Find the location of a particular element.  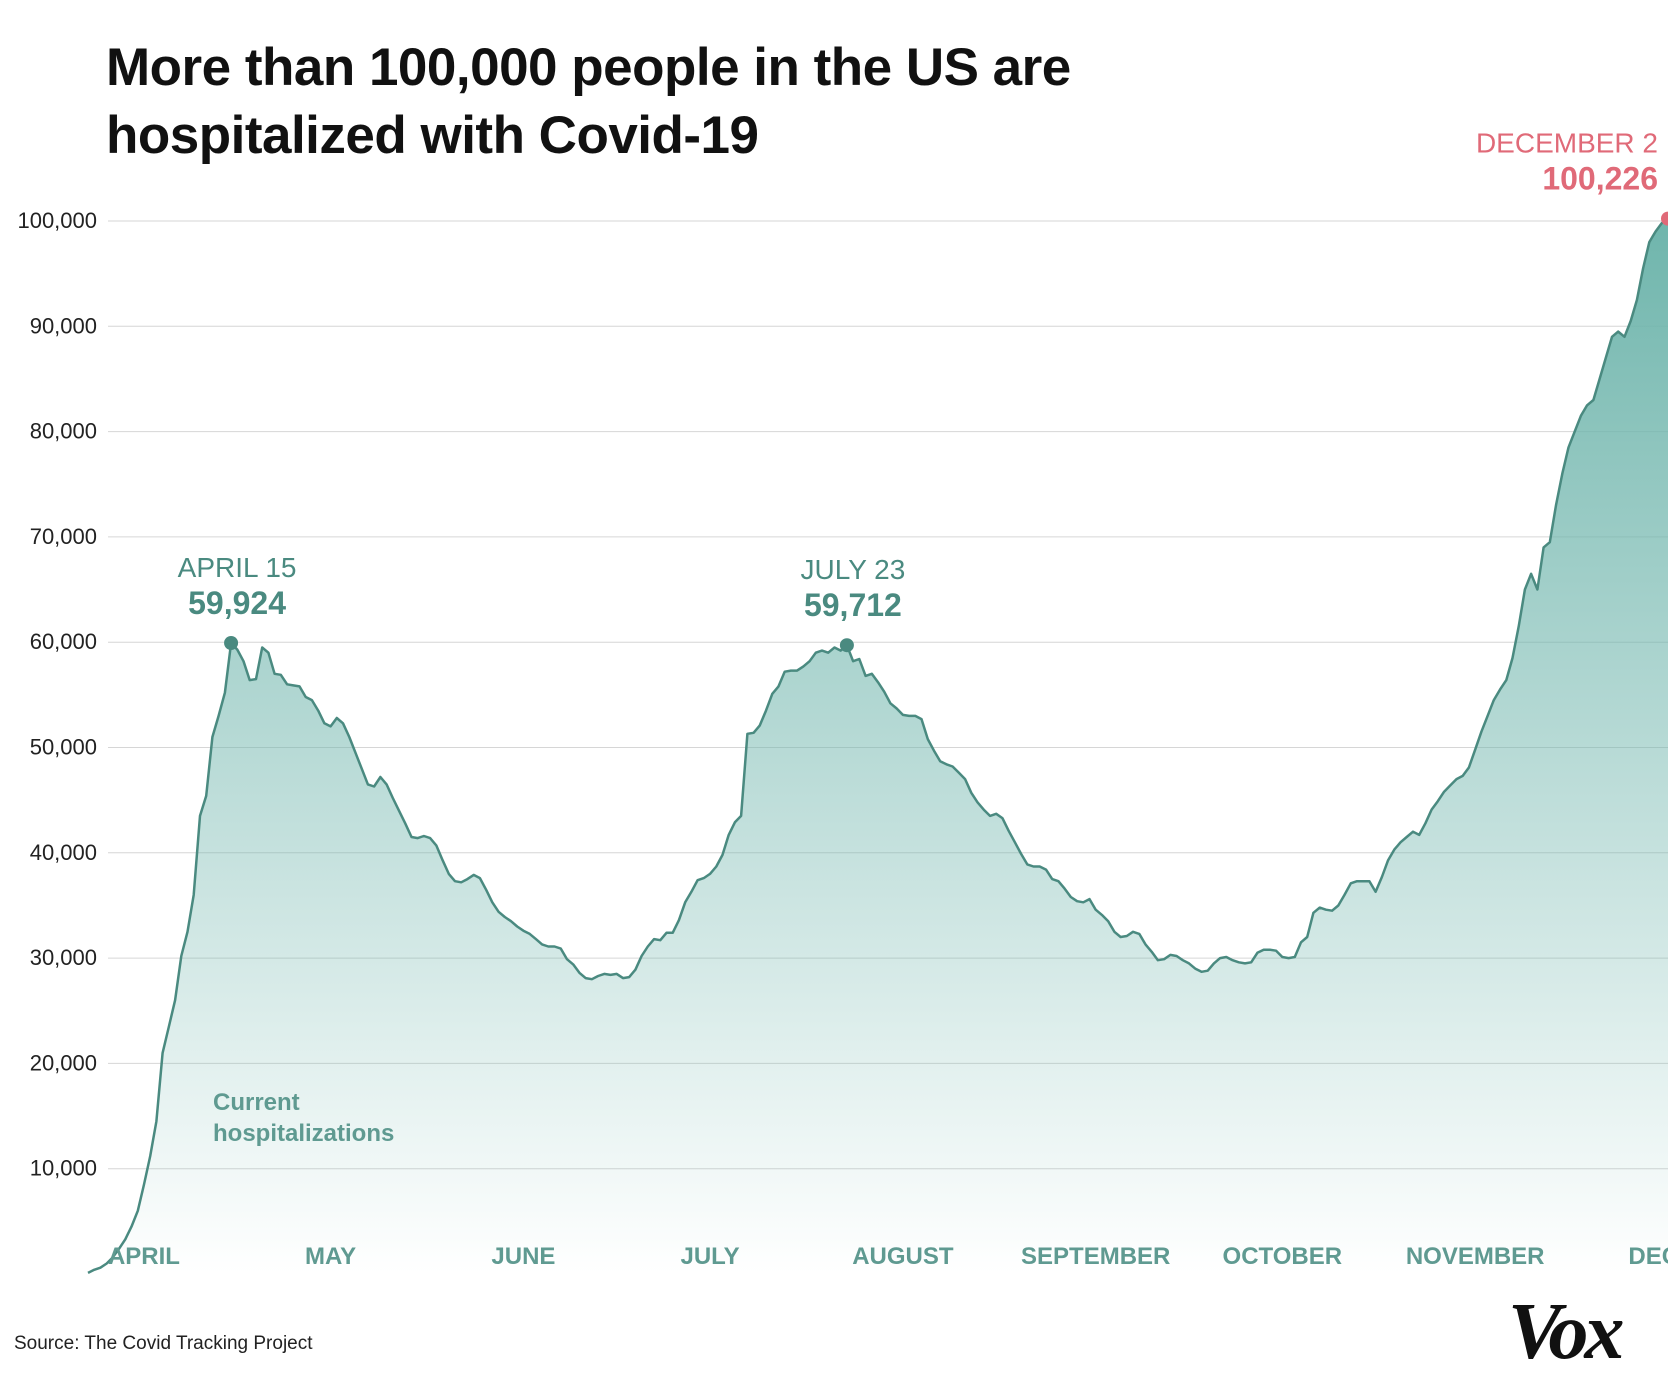

vox-logo: Vox is located at coordinates (1566, 1332).